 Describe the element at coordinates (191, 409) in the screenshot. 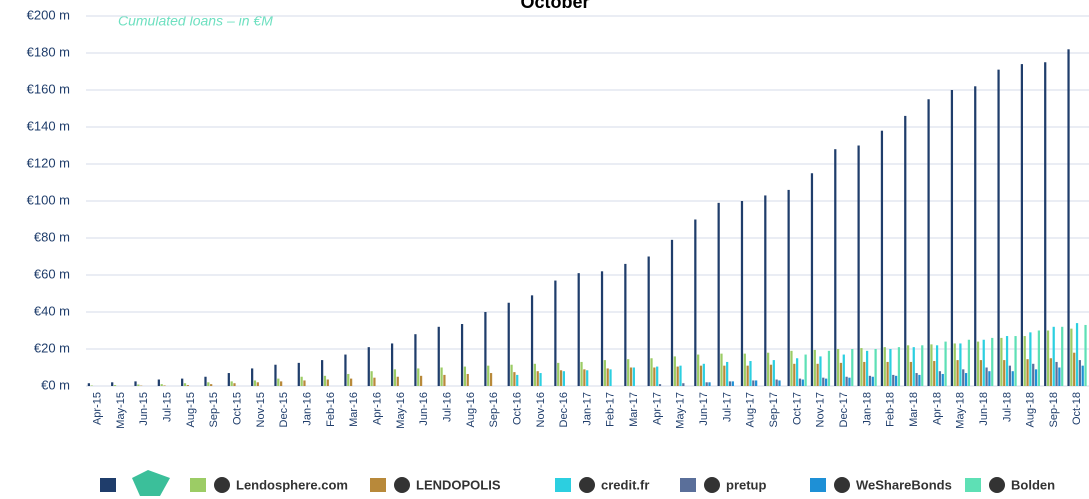

I see `x-tick-label: Aug-15` at that location.